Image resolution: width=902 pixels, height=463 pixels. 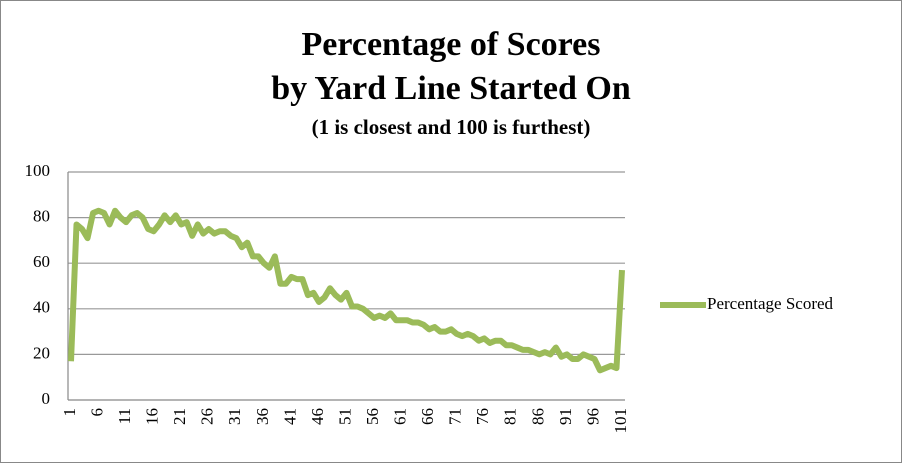 What do you see at coordinates (510, 416) in the screenshot?
I see `x-tick-label: 81` at bounding box center [510, 416].